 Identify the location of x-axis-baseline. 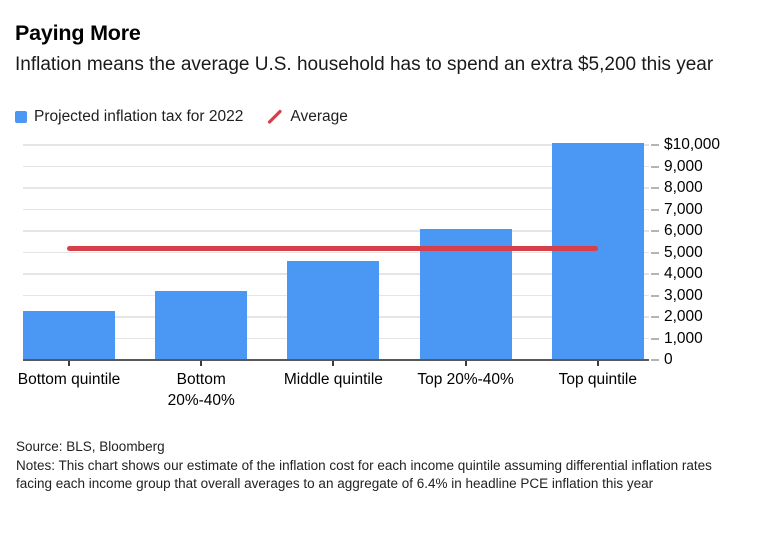
(336, 360).